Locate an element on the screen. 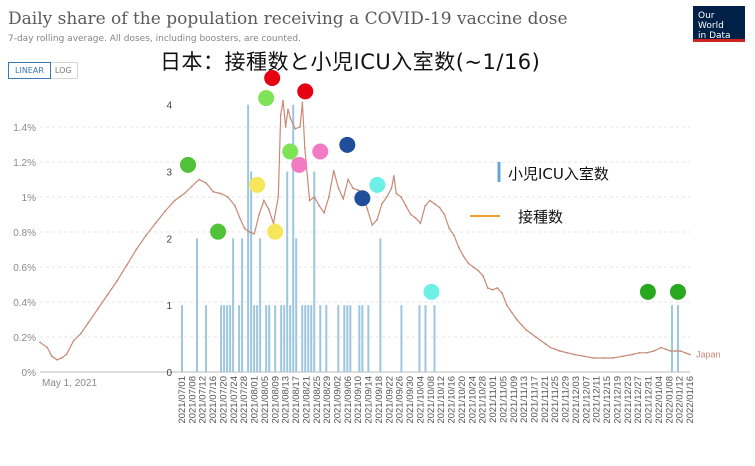  x-category-label: 2021/08/01 is located at coordinates (255, 400).